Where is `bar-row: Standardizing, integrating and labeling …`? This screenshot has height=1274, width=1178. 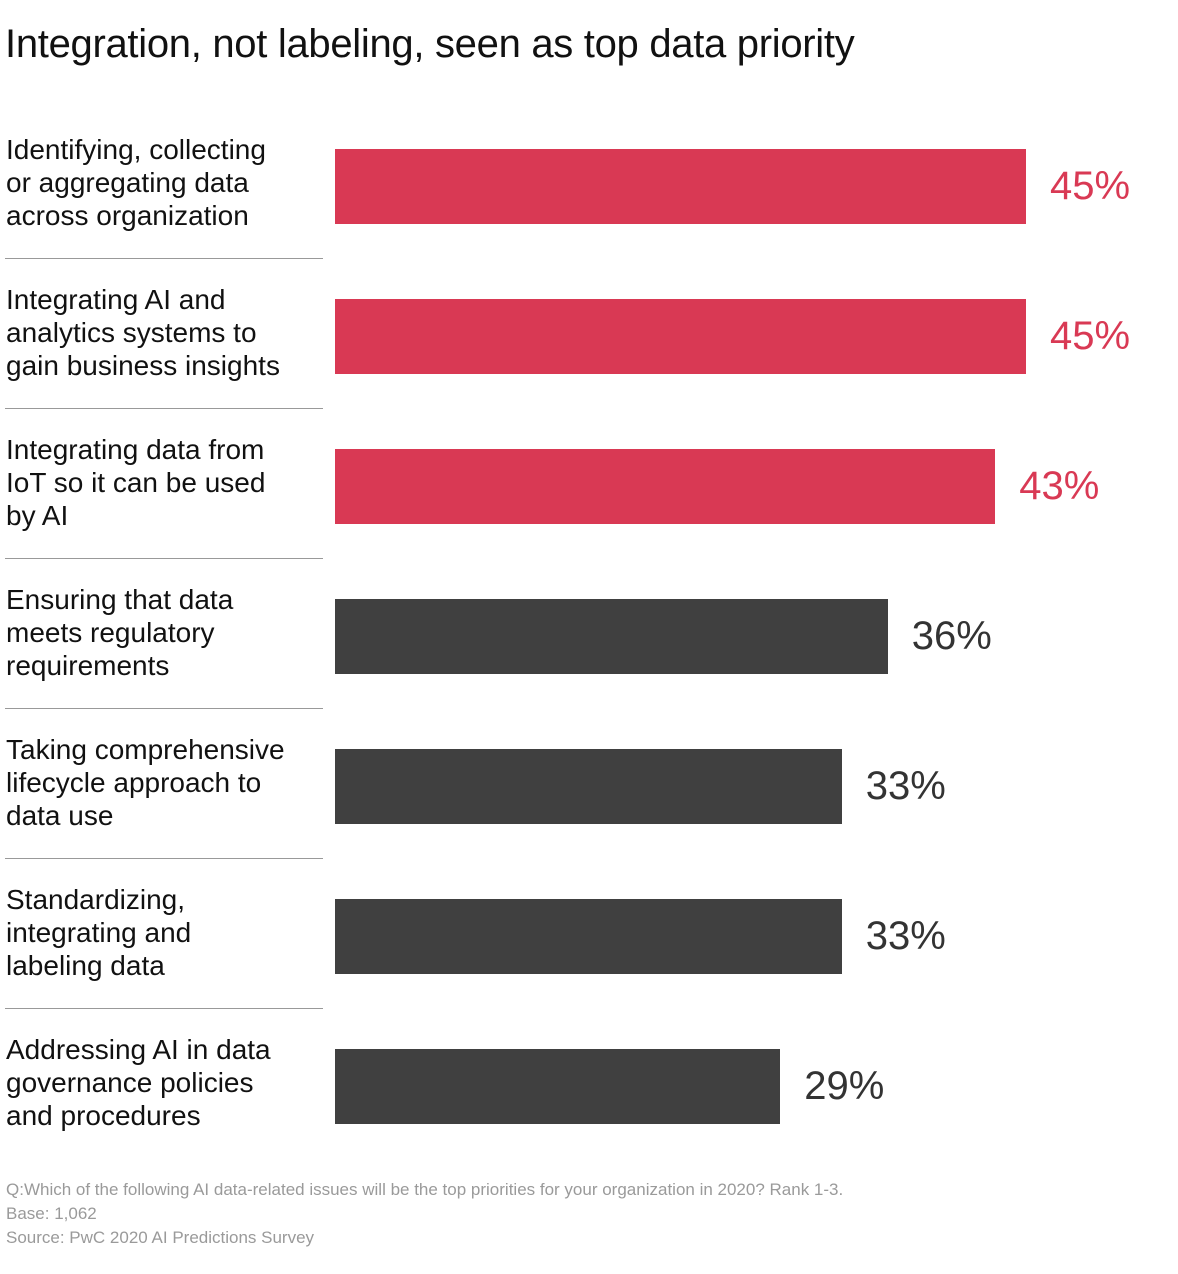 bar-row: Standardizing, integrating and labeling … is located at coordinates (589, 966).